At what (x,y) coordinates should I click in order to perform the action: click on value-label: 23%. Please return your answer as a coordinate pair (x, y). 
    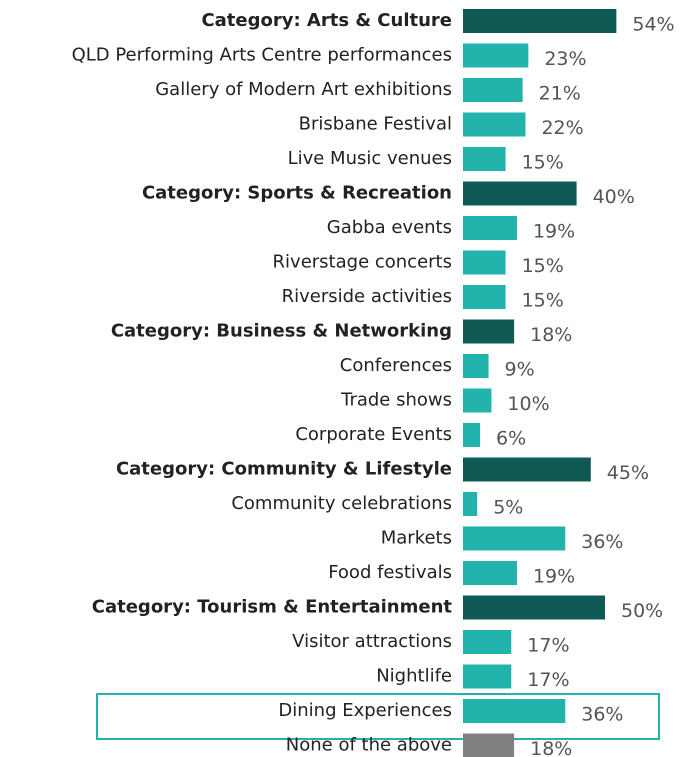
    Looking at the image, I should click on (565, 59).